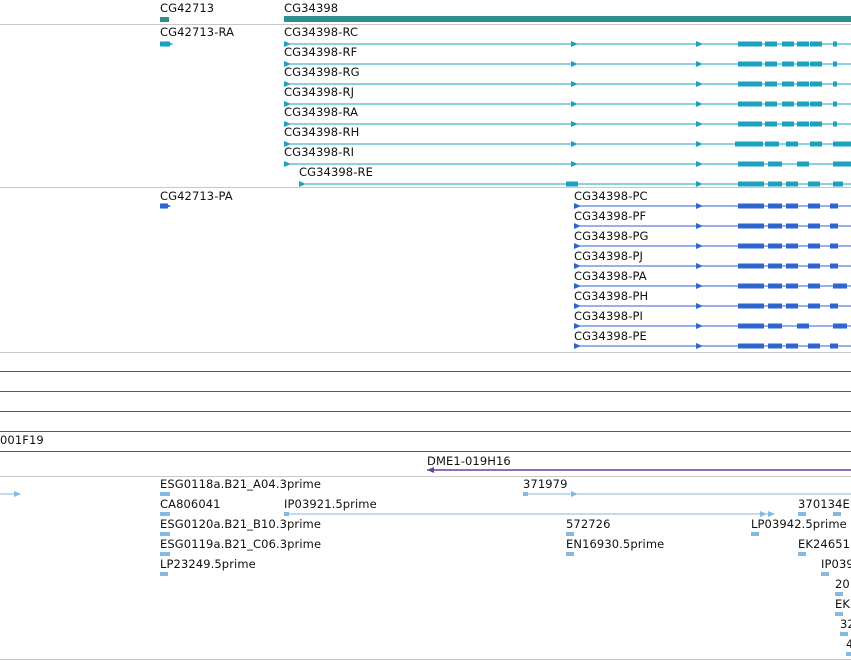 The image size is (851, 660). What do you see at coordinates (609, 316) in the screenshot?
I see `protein-label: CG34398-PI` at bounding box center [609, 316].